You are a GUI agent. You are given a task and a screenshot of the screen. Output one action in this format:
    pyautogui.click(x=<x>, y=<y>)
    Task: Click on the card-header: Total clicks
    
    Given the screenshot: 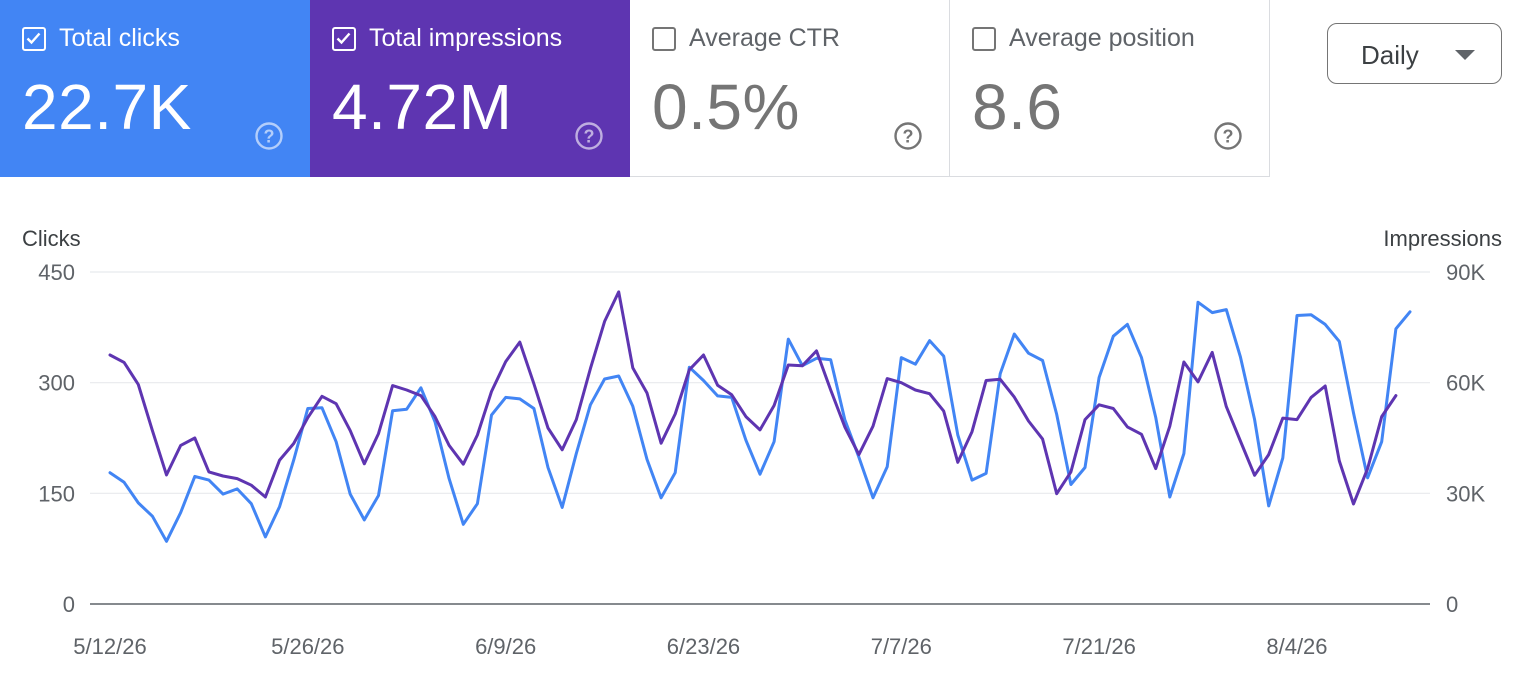 What is the action you would take?
    pyautogui.click(x=101, y=38)
    